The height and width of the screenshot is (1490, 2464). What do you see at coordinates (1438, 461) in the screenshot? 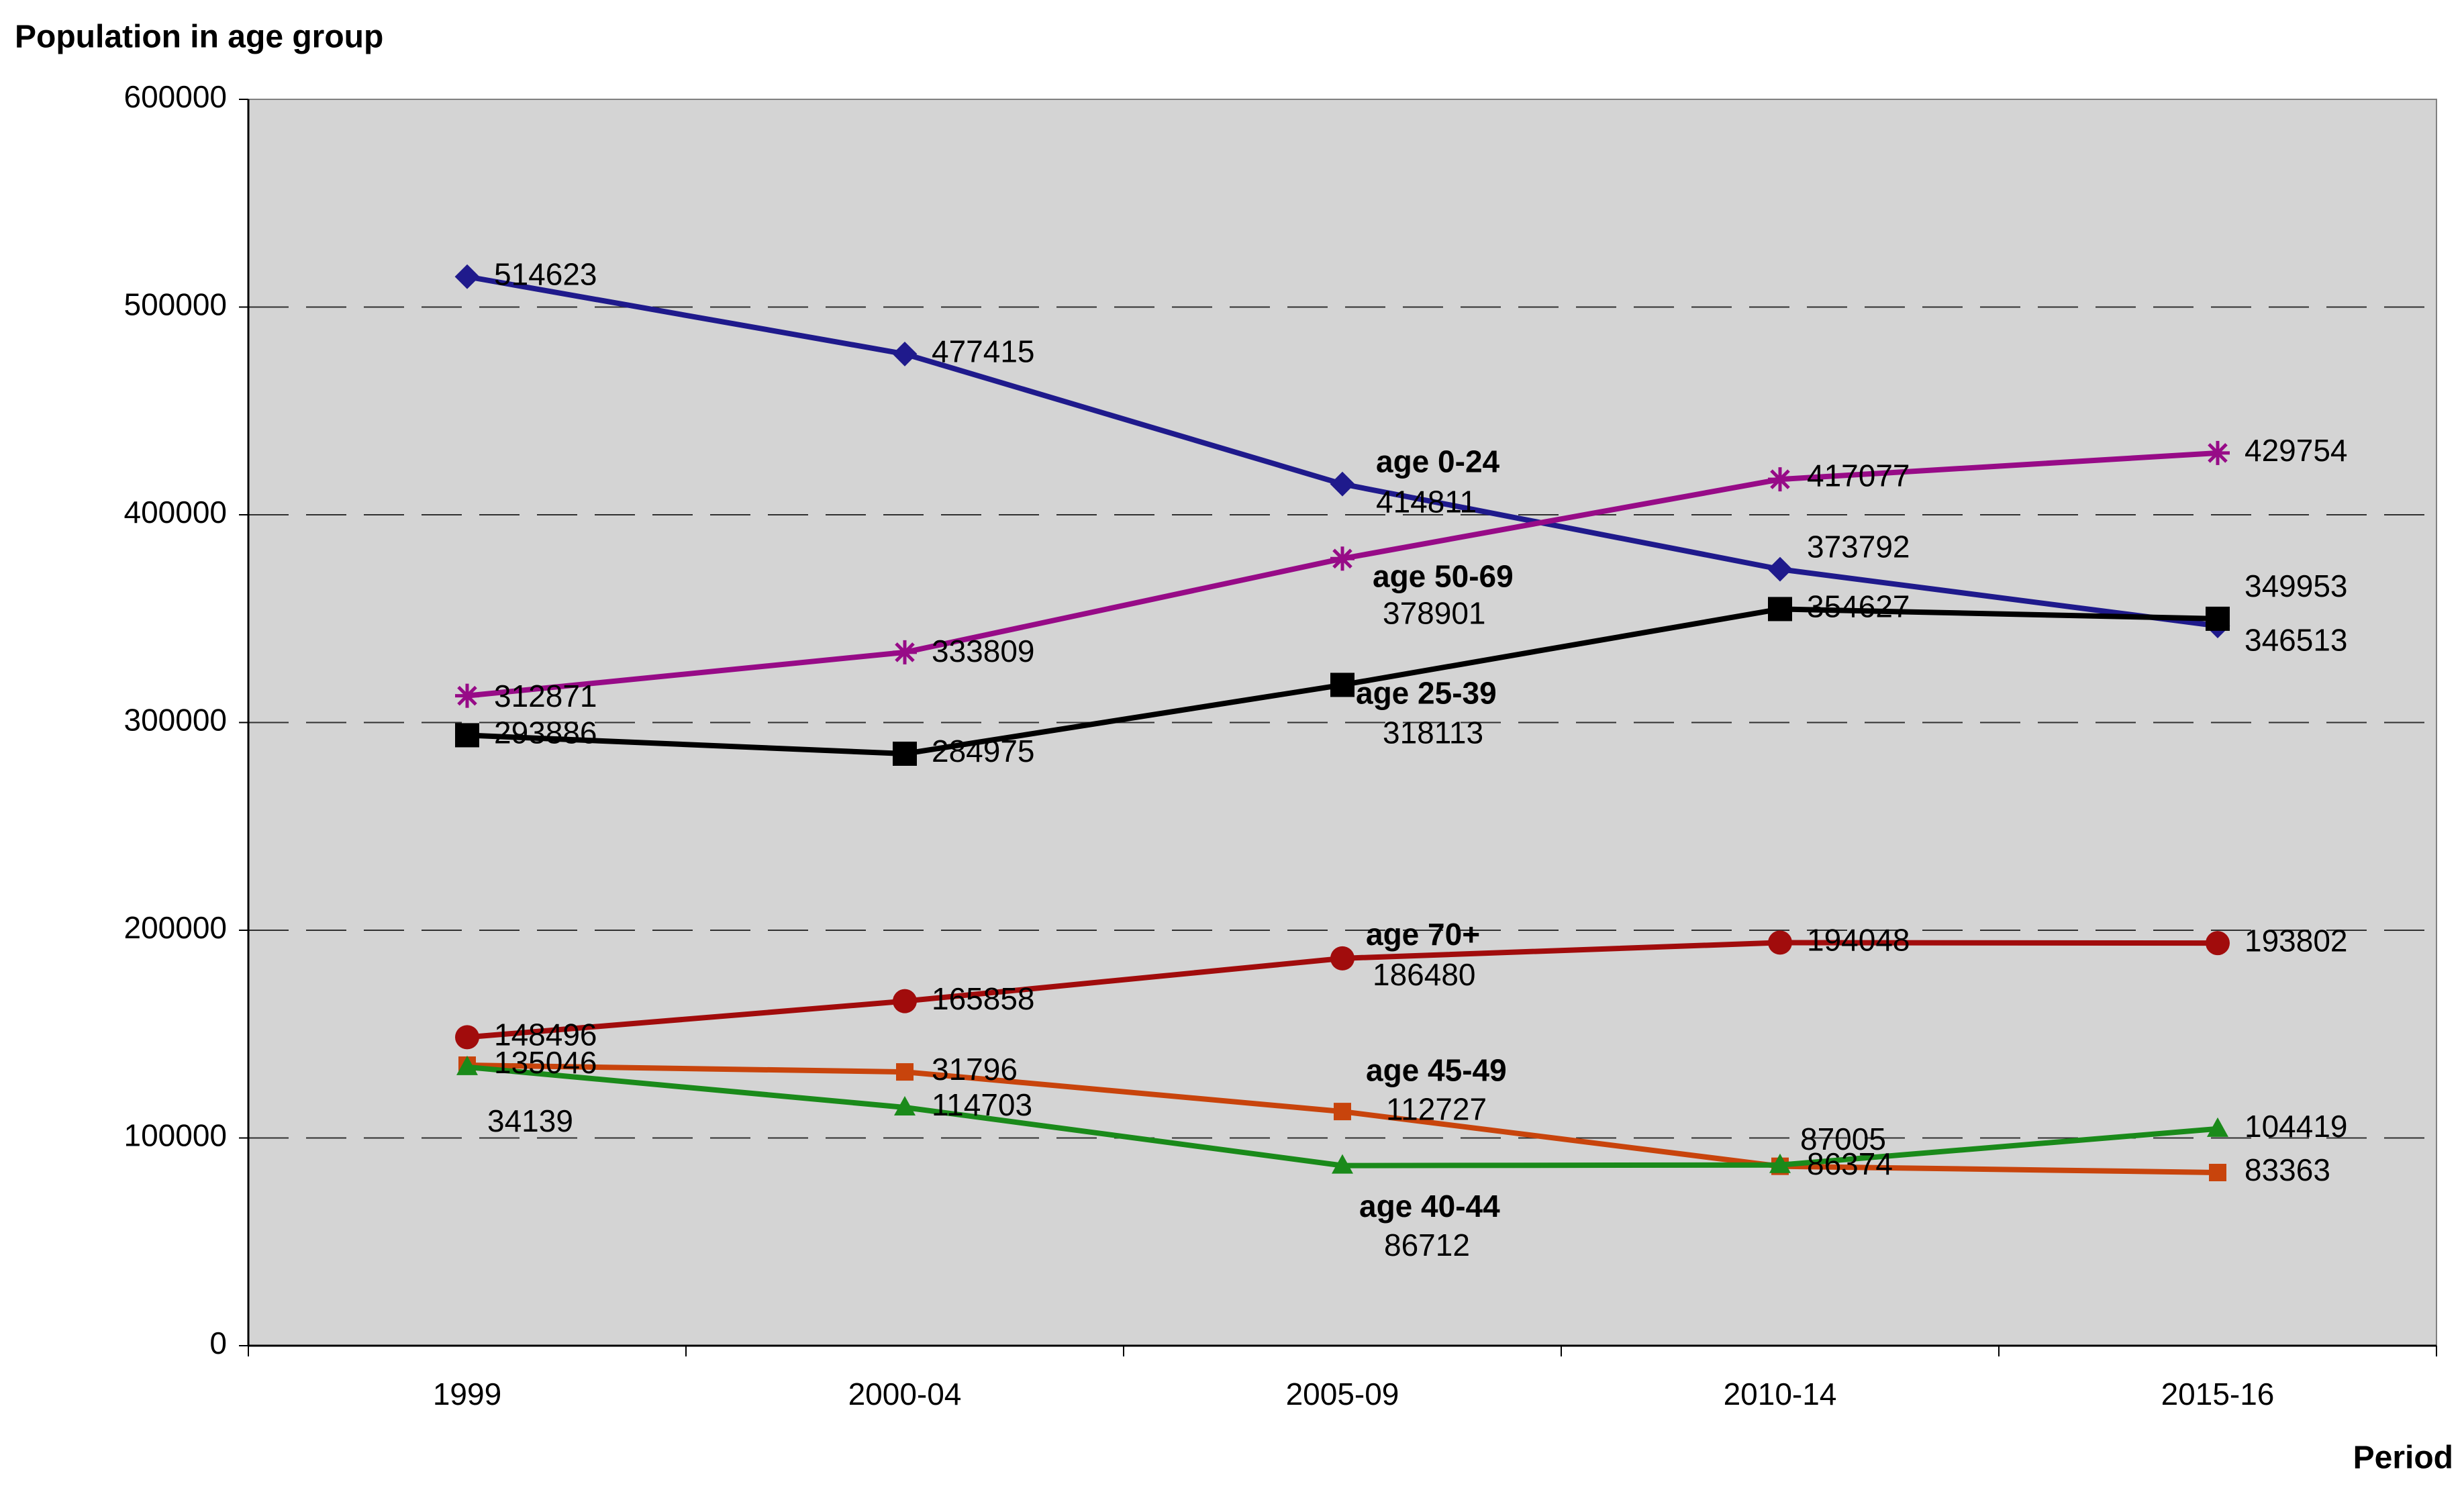
I see `series-name-label: age 0-24` at bounding box center [1438, 461].